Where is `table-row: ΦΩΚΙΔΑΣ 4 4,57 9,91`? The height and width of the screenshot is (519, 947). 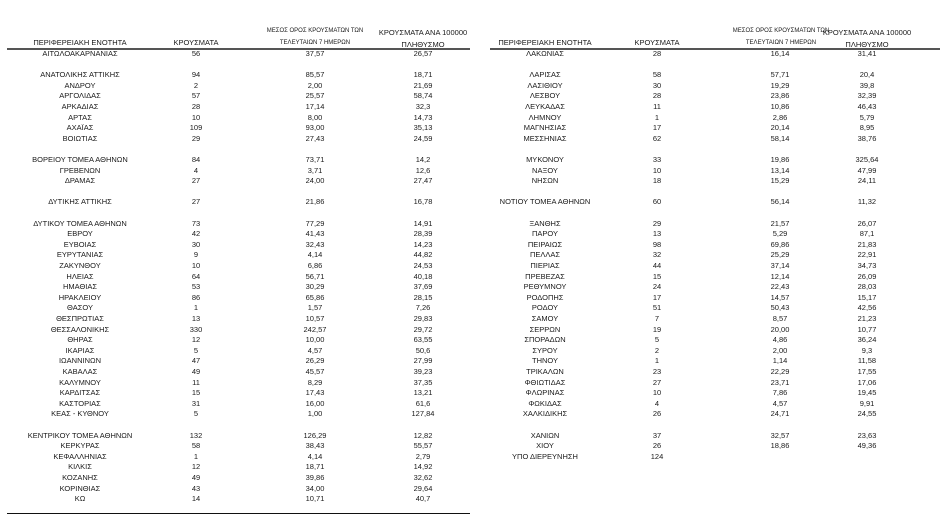
table-row: ΦΩΚΙΔΑΣ 4 4,57 9,91 is located at coordinates (711, 403).